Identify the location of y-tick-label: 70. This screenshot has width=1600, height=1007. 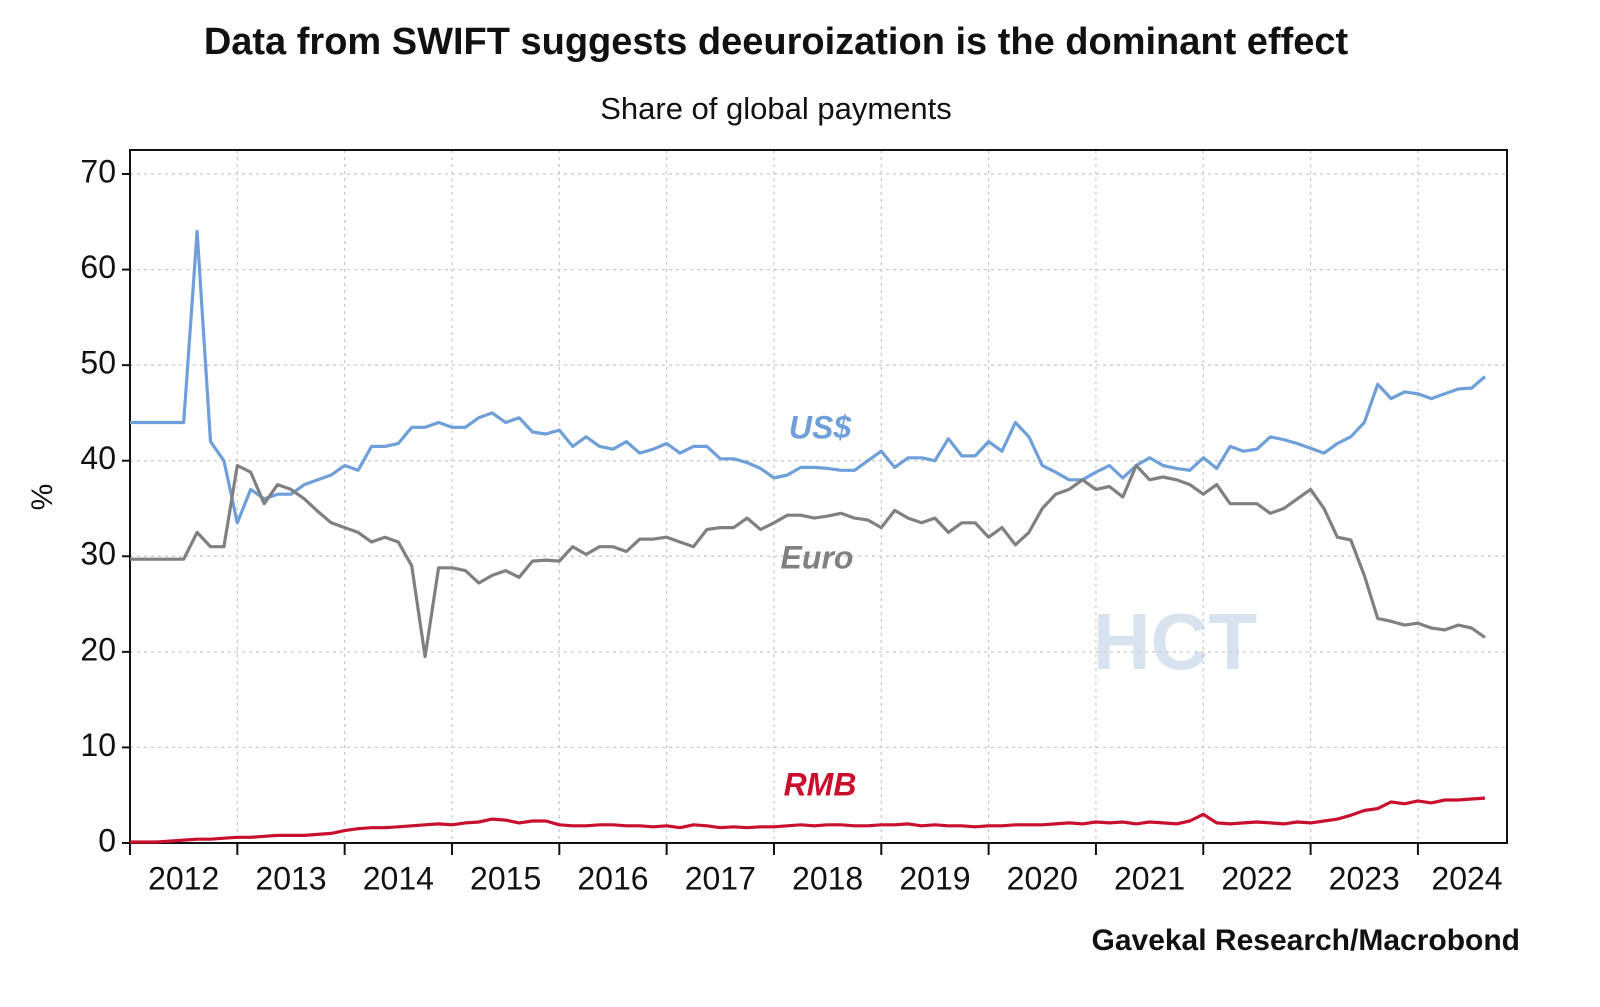
(98, 171).